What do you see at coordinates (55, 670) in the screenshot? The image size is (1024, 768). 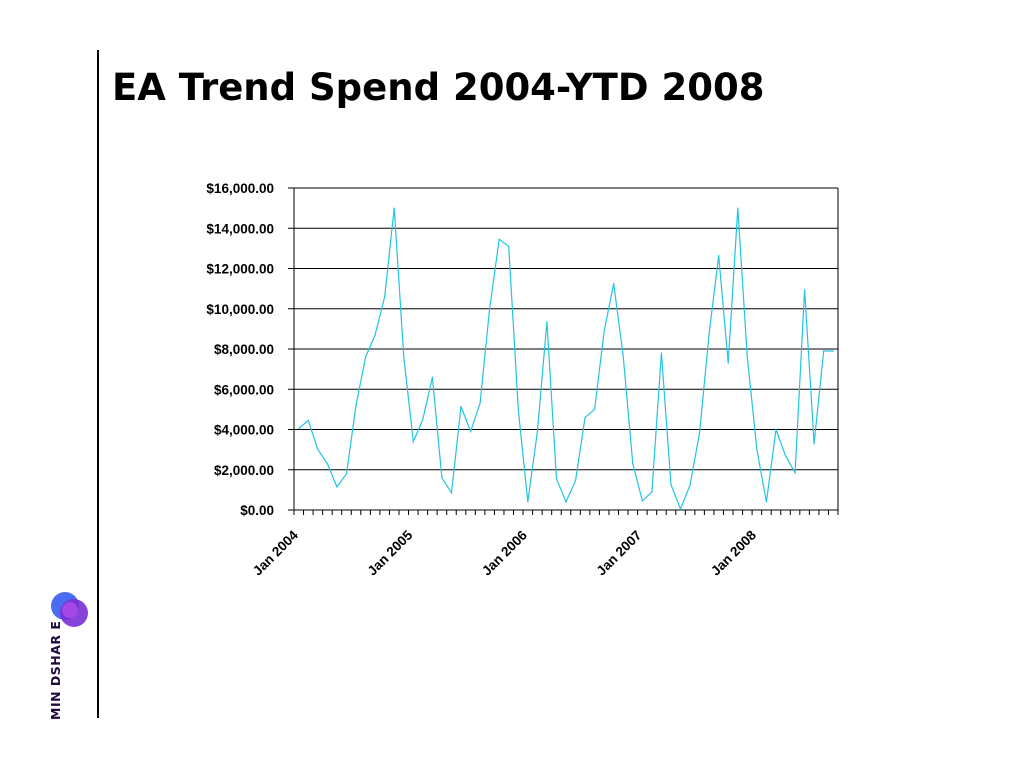 I see `brand-logo-text: MIN DSHAR E` at bounding box center [55, 670].